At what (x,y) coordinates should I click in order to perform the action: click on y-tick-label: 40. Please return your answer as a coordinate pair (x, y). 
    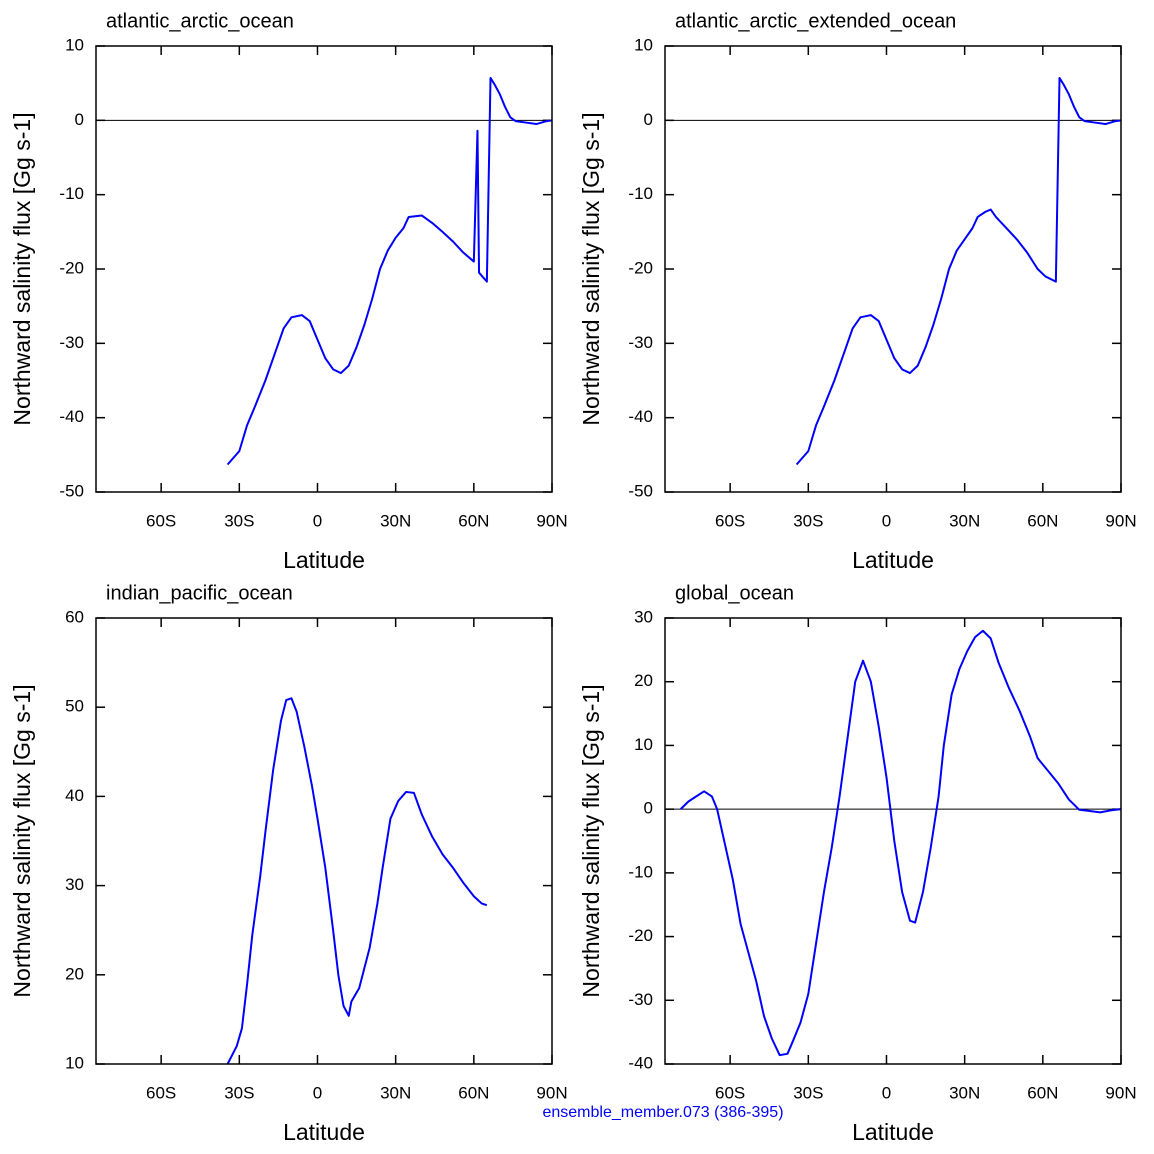
    Looking at the image, I should click on (74, 795).